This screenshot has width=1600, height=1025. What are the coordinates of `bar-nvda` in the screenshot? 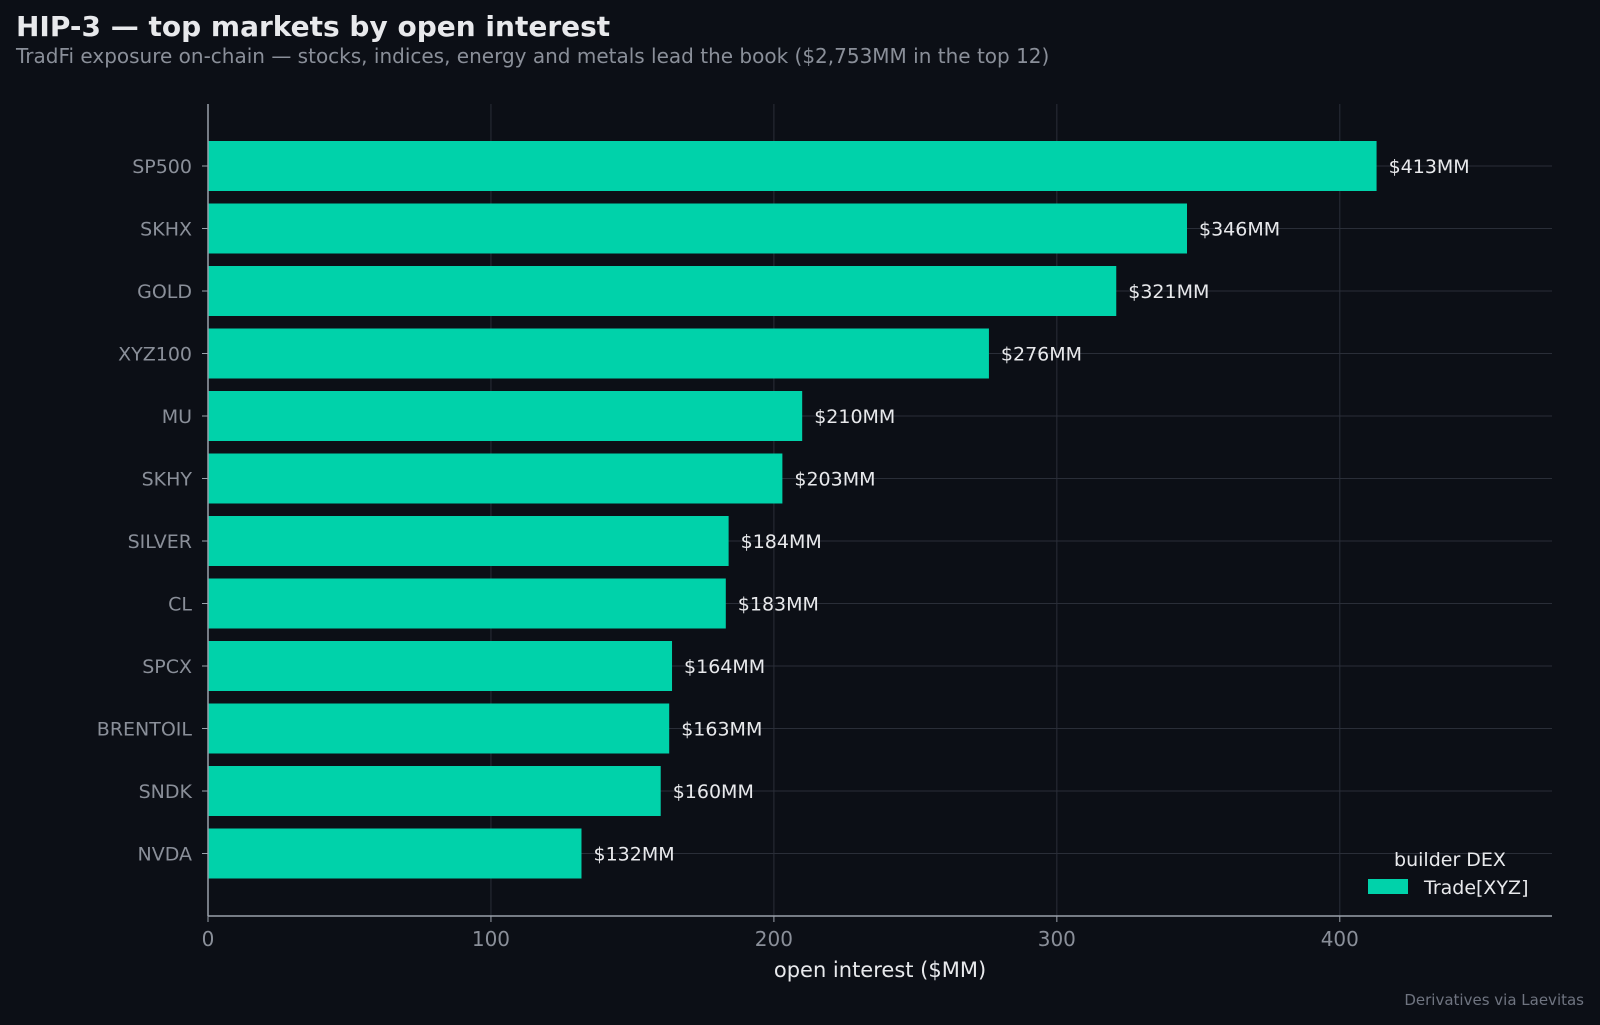 It's located at (395, 853).